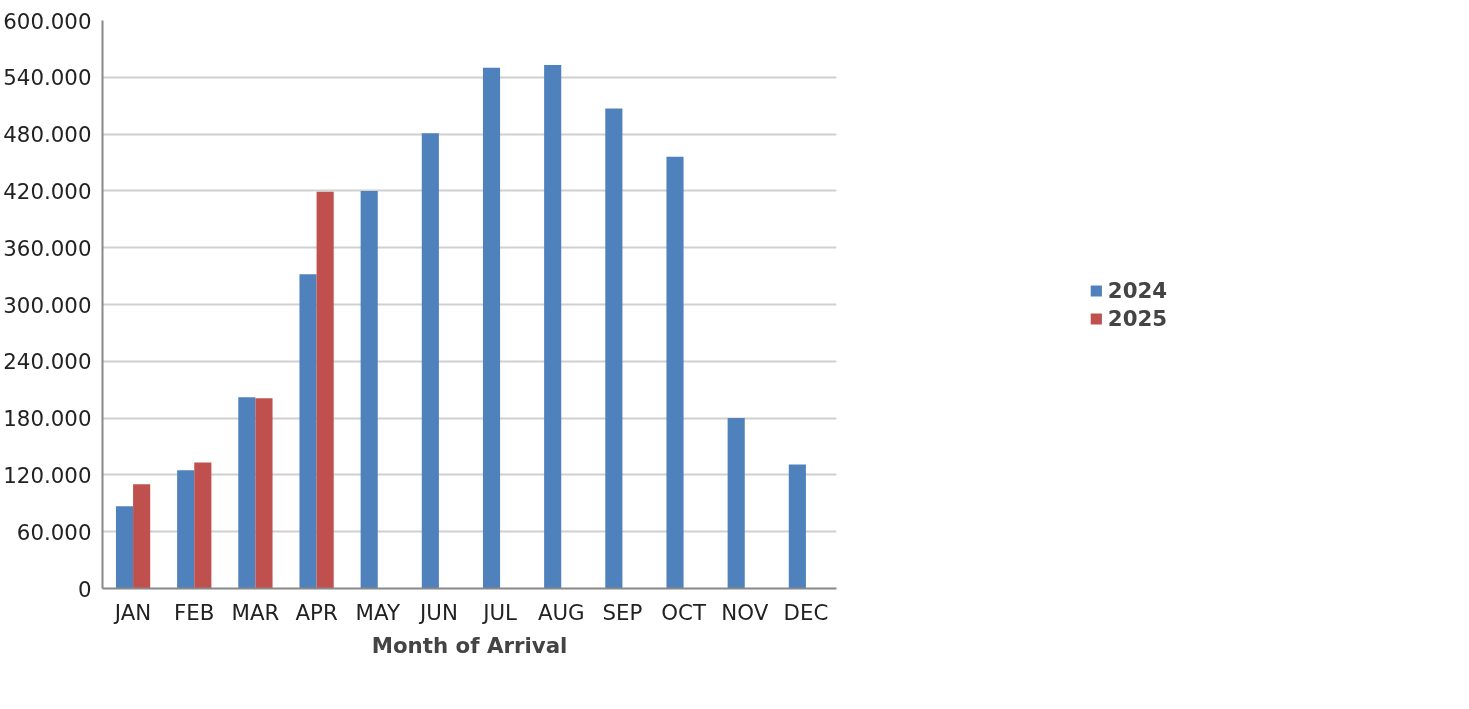 Image resolution: width=1469 pixels, height=709 pixels. What do you see at coordinates (47, 475) in the screenshot?
I see `y-tick-label: 120.000` at bounding box center [47, 475].